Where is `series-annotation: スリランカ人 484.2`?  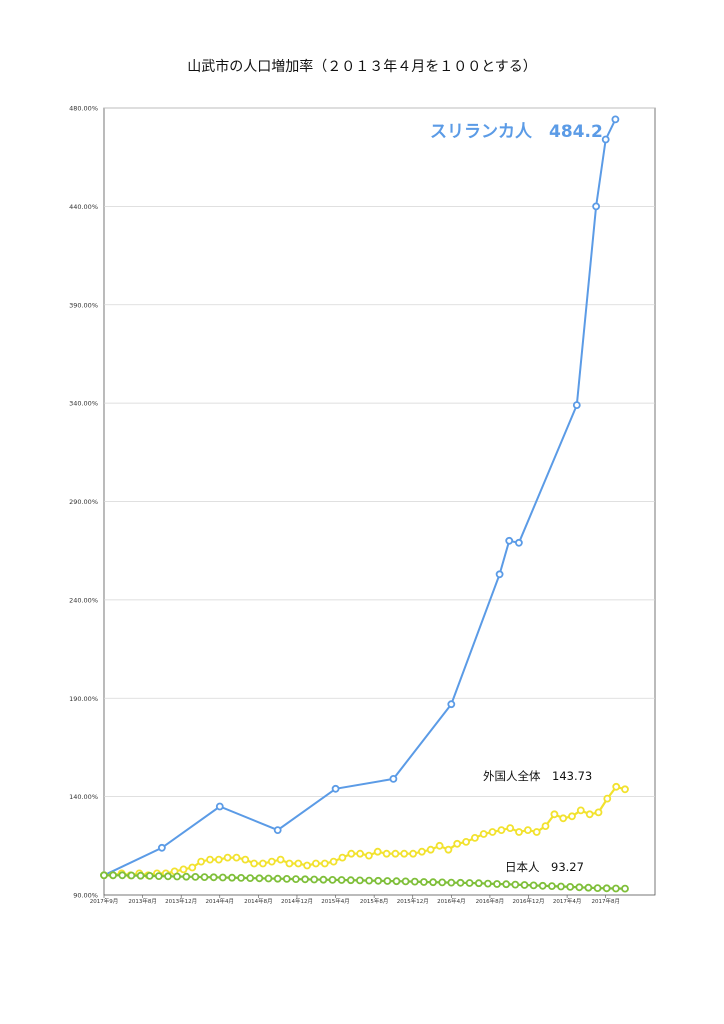
series-annotation: スリランカ人 484.2 is located at coordinates (516, 132).